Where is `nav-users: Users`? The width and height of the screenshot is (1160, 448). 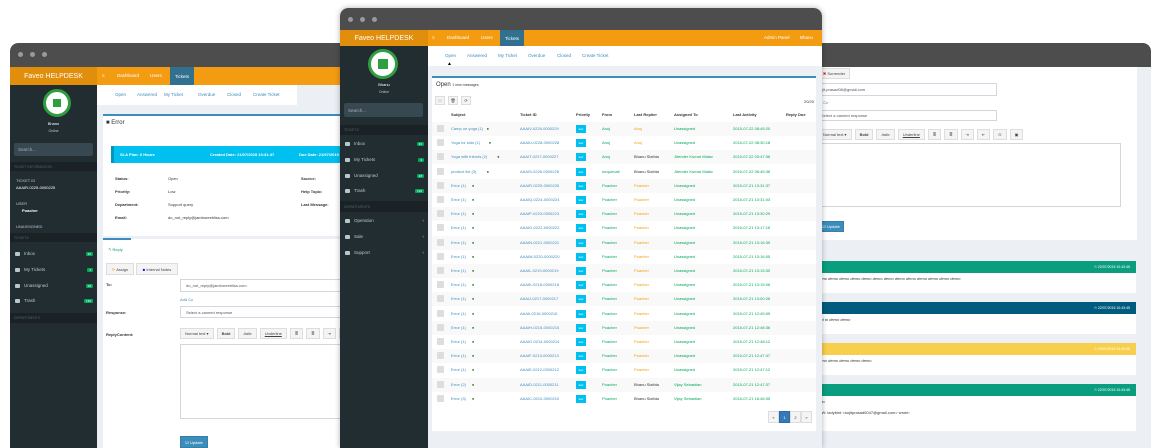
nav-users: Users is located at coordinates (487, 37).